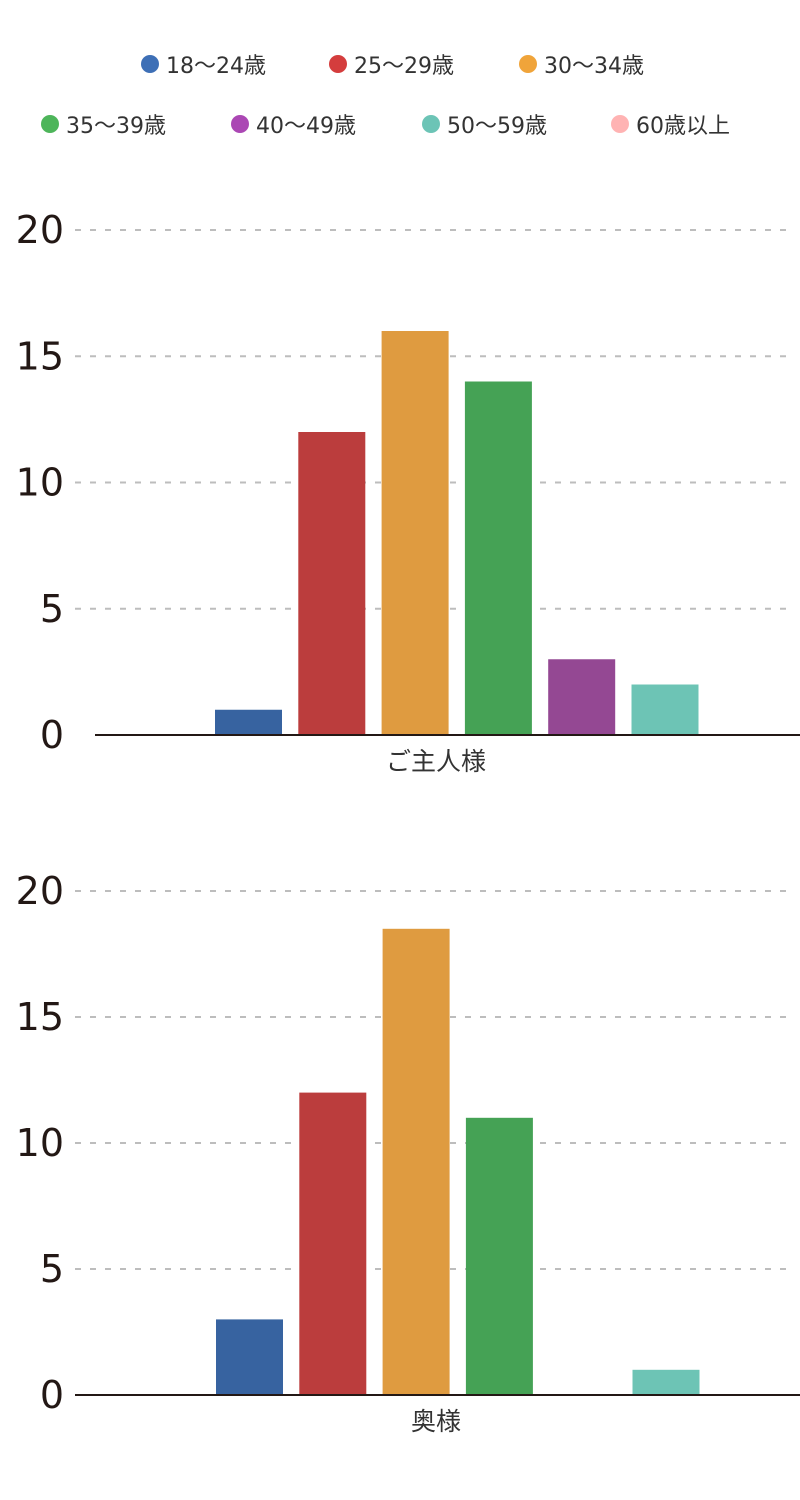 The width and height of the screenshot is (800, 1500). I want to click on x-category-label: ご主人様, so click(436, 761).